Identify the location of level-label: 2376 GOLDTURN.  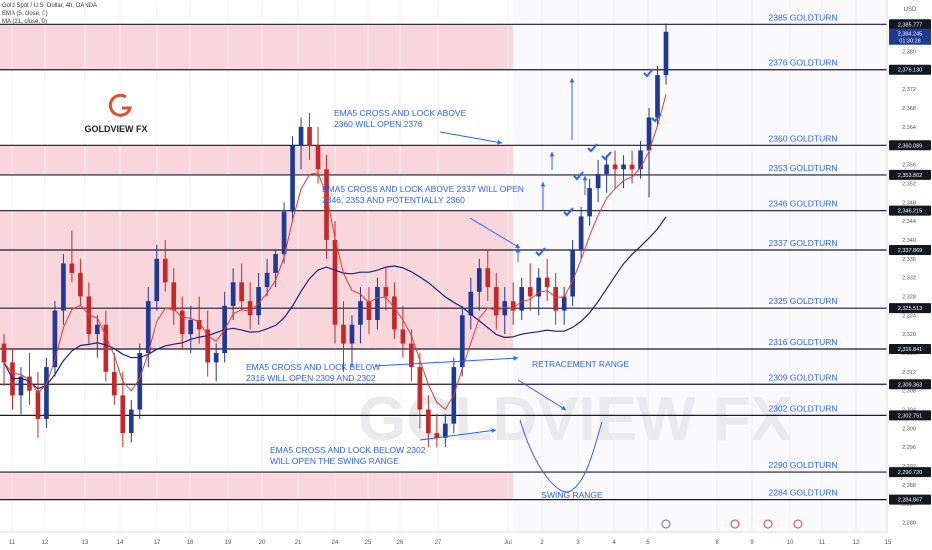
(803, 63).